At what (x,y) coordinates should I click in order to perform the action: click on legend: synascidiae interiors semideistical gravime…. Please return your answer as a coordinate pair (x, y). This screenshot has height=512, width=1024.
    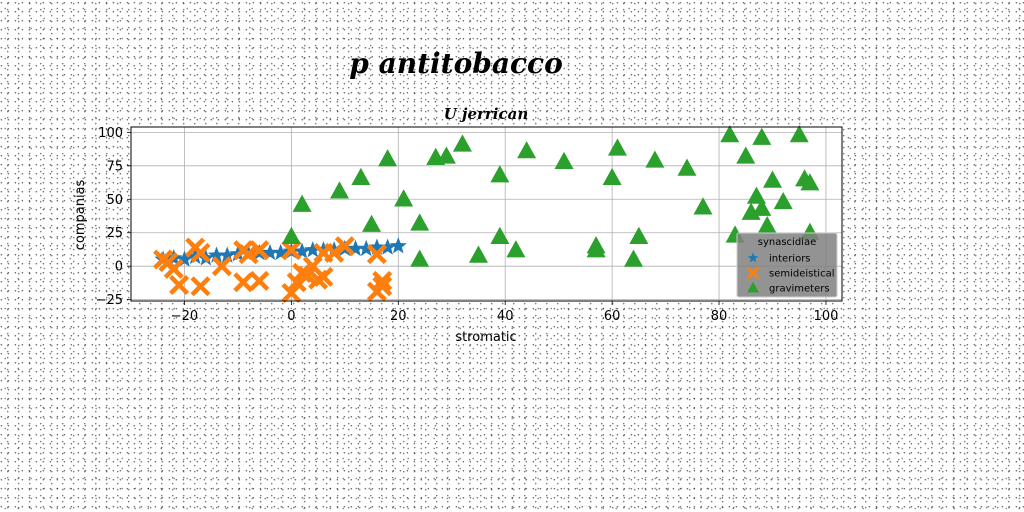
    Looking at the image, I should click on (787, 265).